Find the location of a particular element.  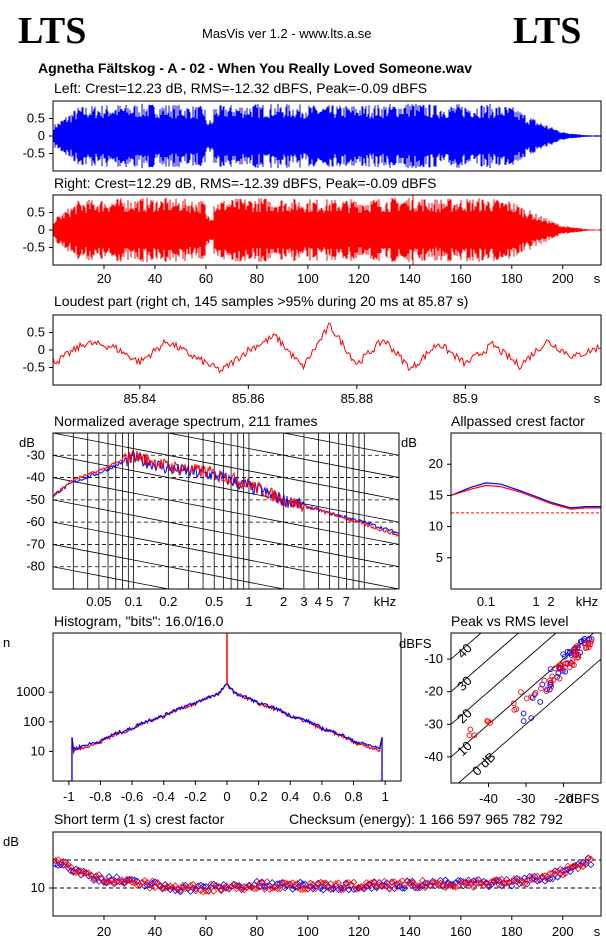

short-term-xtick-label: 200 is located at coordinates (563, 931).